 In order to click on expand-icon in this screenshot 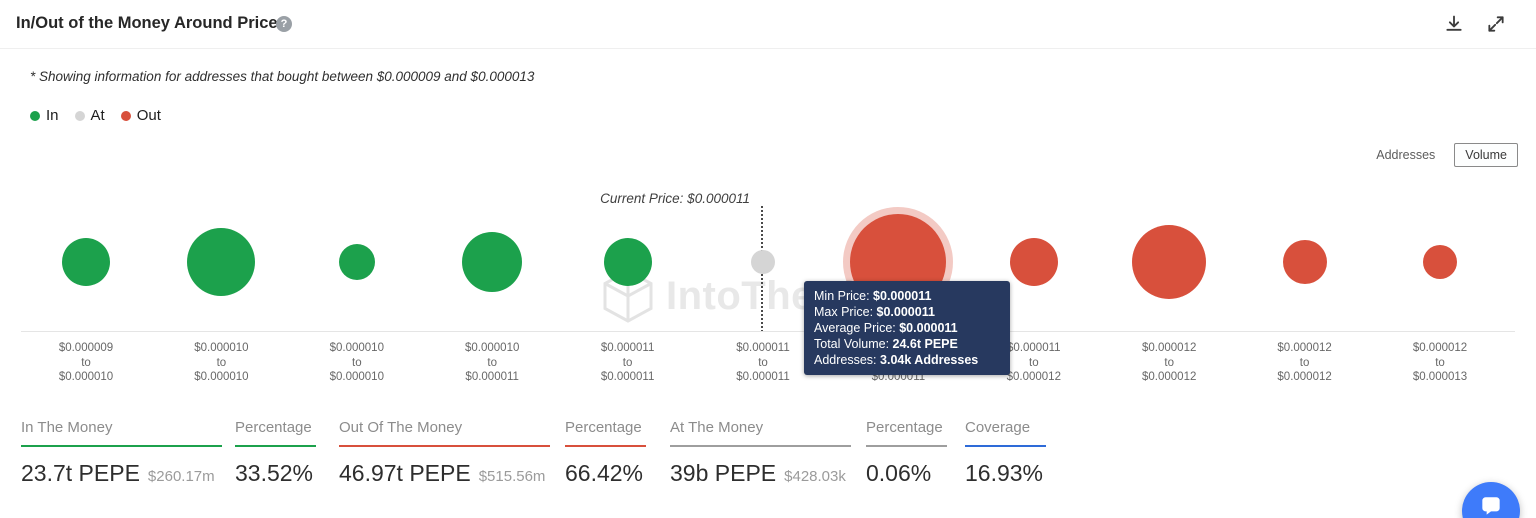, I will do `click(1496, 24)`.